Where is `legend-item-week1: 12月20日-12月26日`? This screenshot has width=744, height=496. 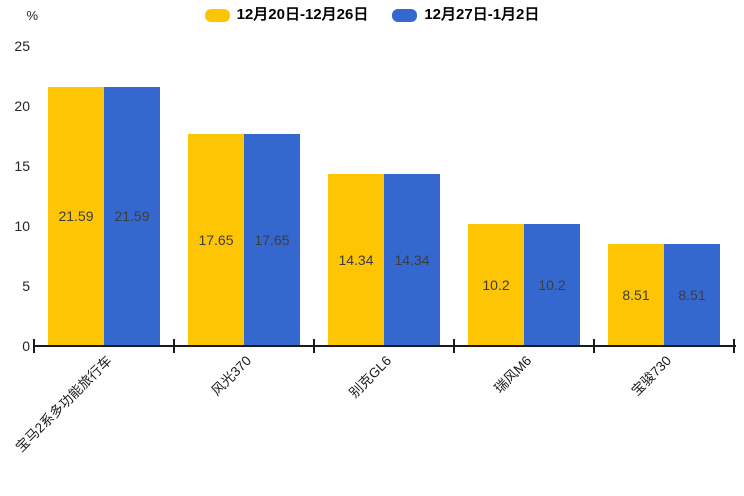 legend-item-week1: 12月20日-12月26日 is located at coordinates (286, 15).